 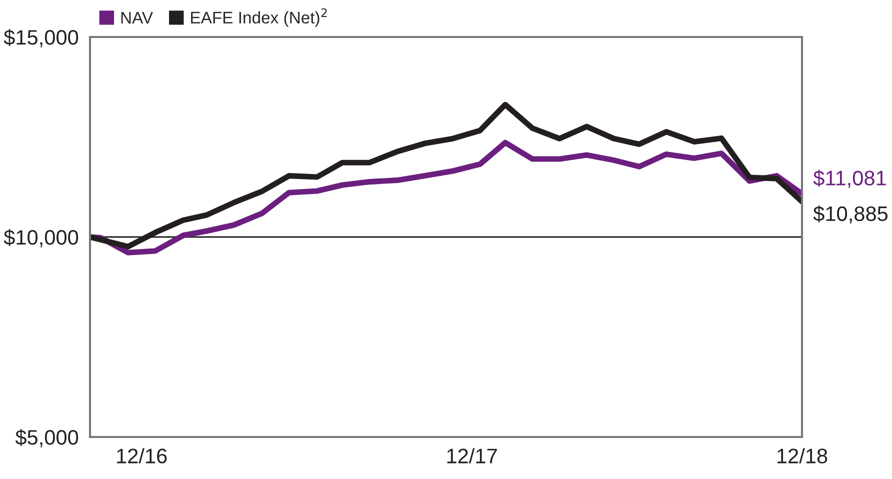 I want to click on legend-label: EAFE Index (Net)$^{2}$, so click(x=259, y=17).